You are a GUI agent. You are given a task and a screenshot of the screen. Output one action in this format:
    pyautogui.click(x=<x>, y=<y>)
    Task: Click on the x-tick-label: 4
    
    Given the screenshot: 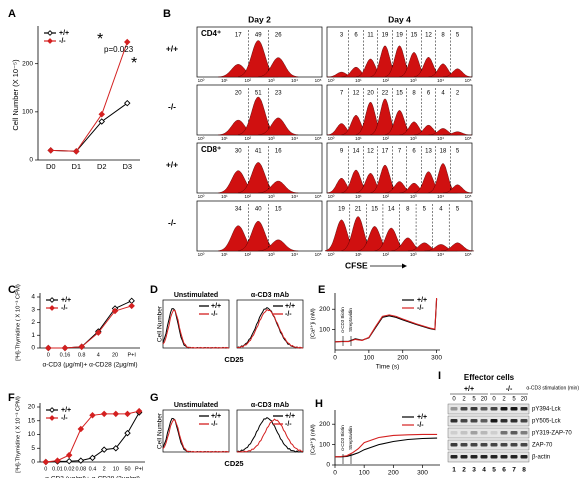 What is the action you would take?
    pyautogui.click(x=98, y=355)
    